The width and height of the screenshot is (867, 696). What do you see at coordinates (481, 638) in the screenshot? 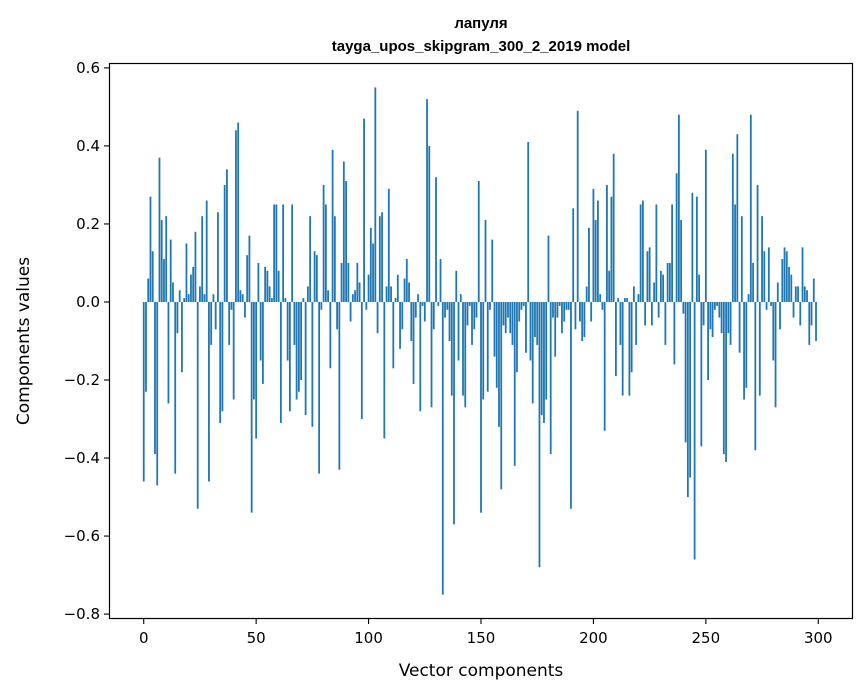
I see `x-tick-label: 150` at bounding box center [481, 638].